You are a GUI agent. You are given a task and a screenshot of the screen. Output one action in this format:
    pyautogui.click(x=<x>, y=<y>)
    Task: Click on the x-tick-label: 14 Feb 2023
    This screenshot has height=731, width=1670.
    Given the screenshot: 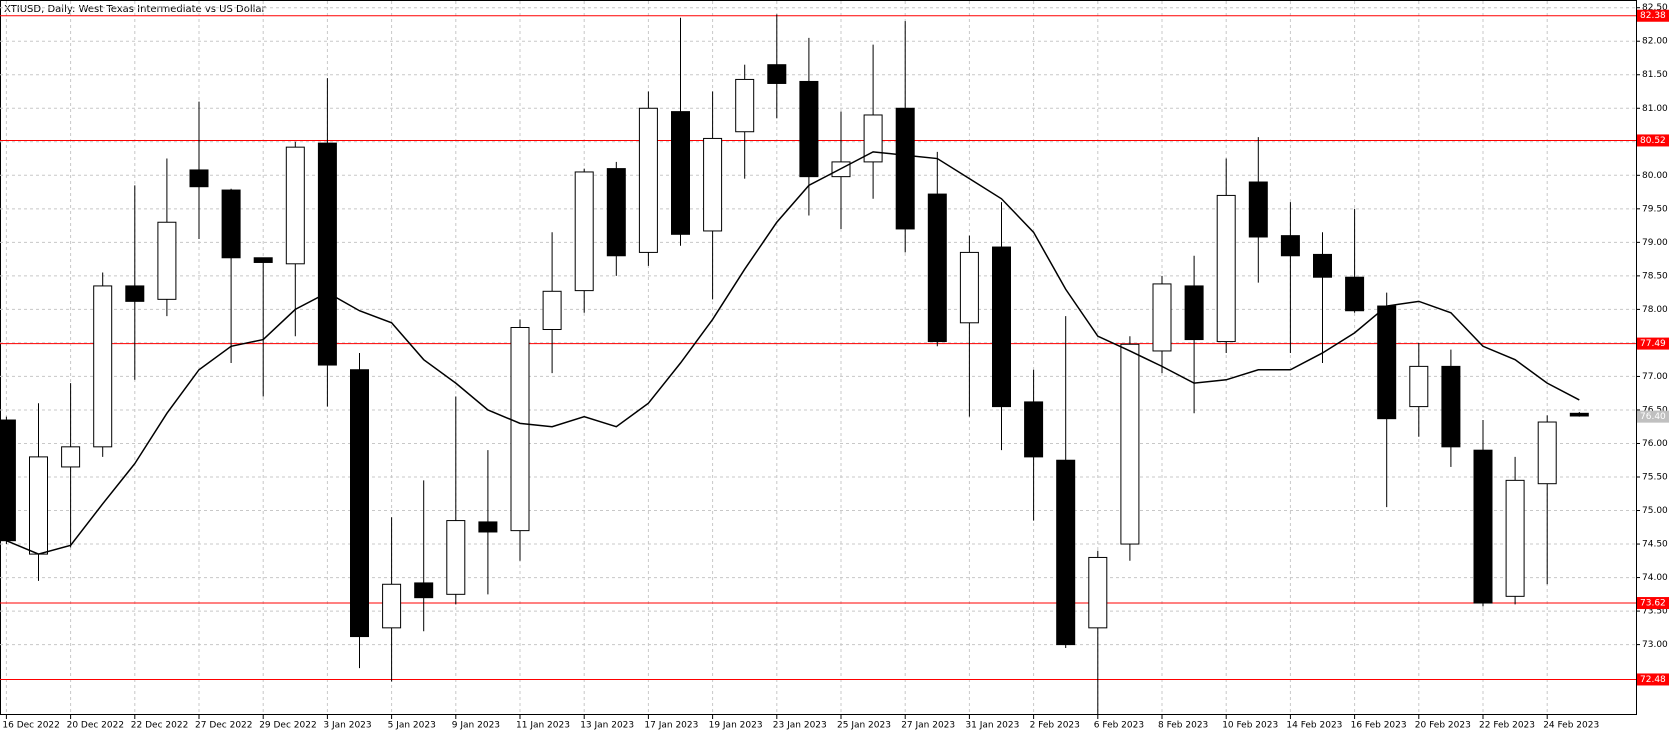 What is the action you would take?
    pyautogui.click(x=1314, y=726)
    